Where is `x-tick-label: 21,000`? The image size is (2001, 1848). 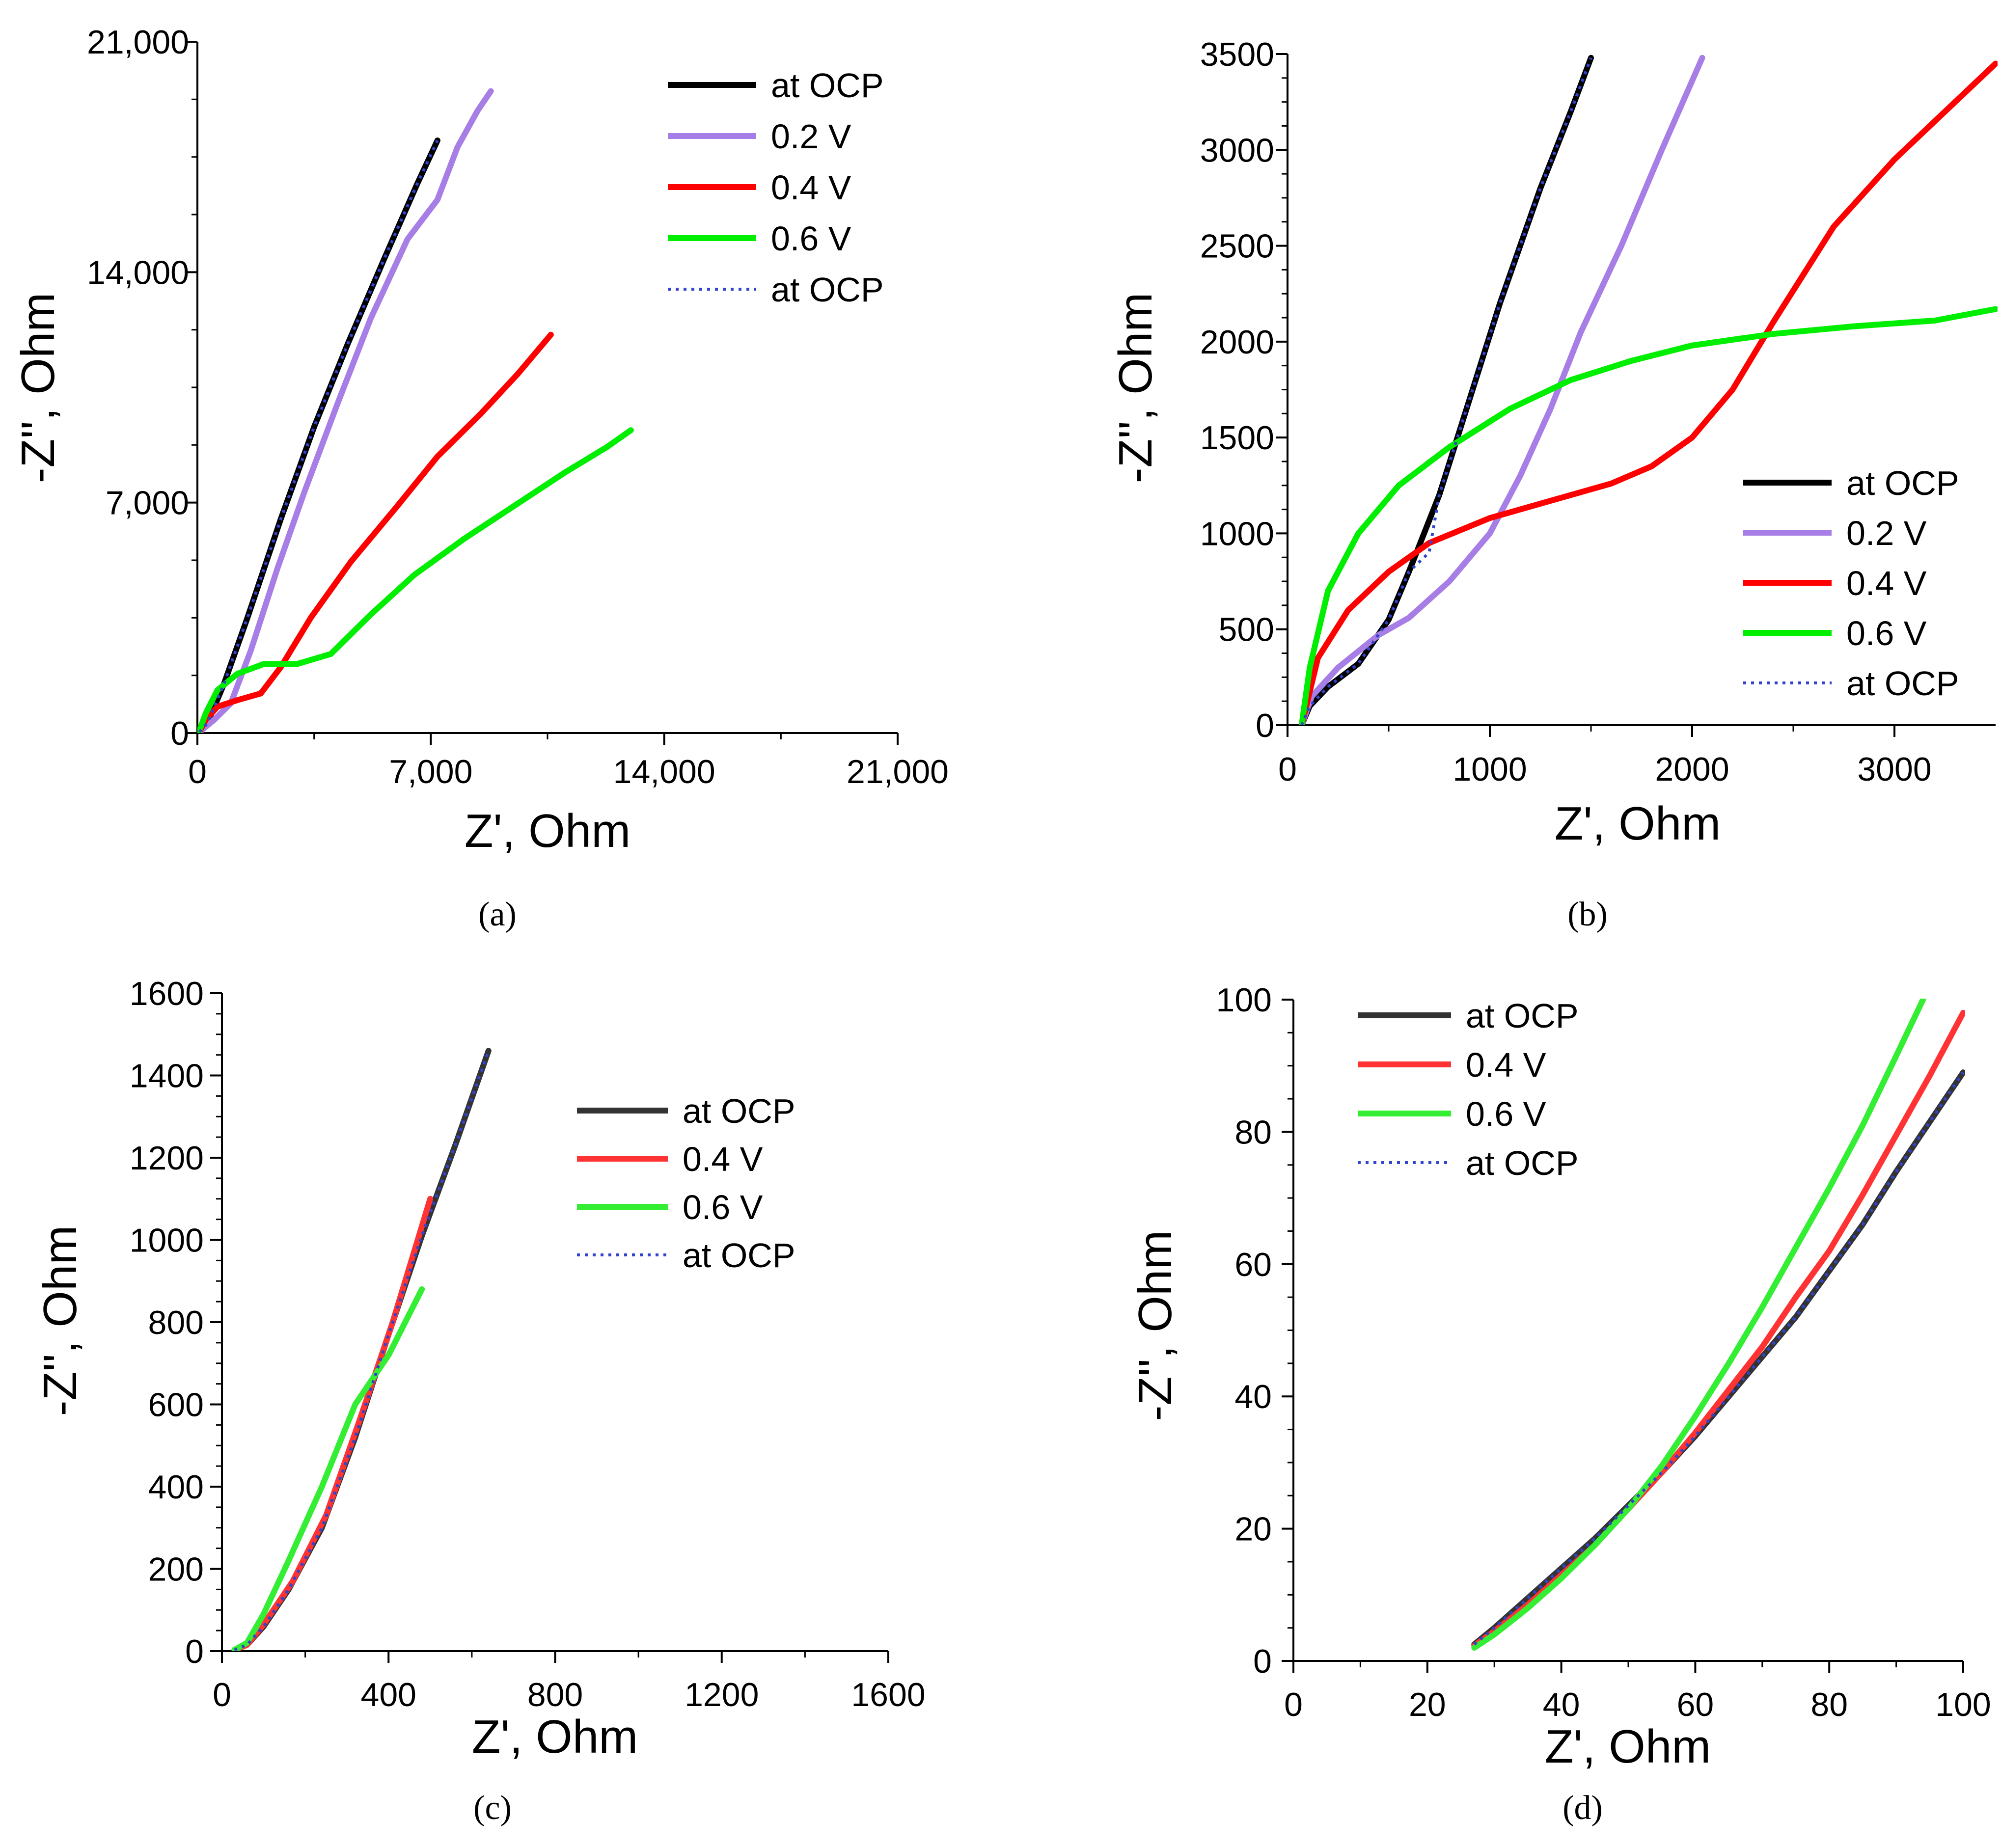
x-tick-label: 21,000 is located at coordinates (898, 772).